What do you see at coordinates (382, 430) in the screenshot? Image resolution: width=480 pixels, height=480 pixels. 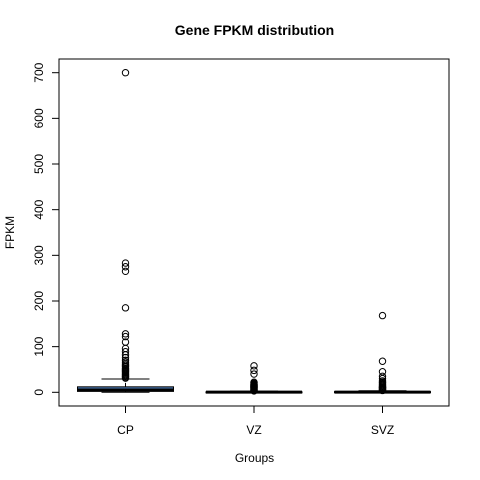 I see `x-tick-label: SVZ` at bounding box center [382, 430].